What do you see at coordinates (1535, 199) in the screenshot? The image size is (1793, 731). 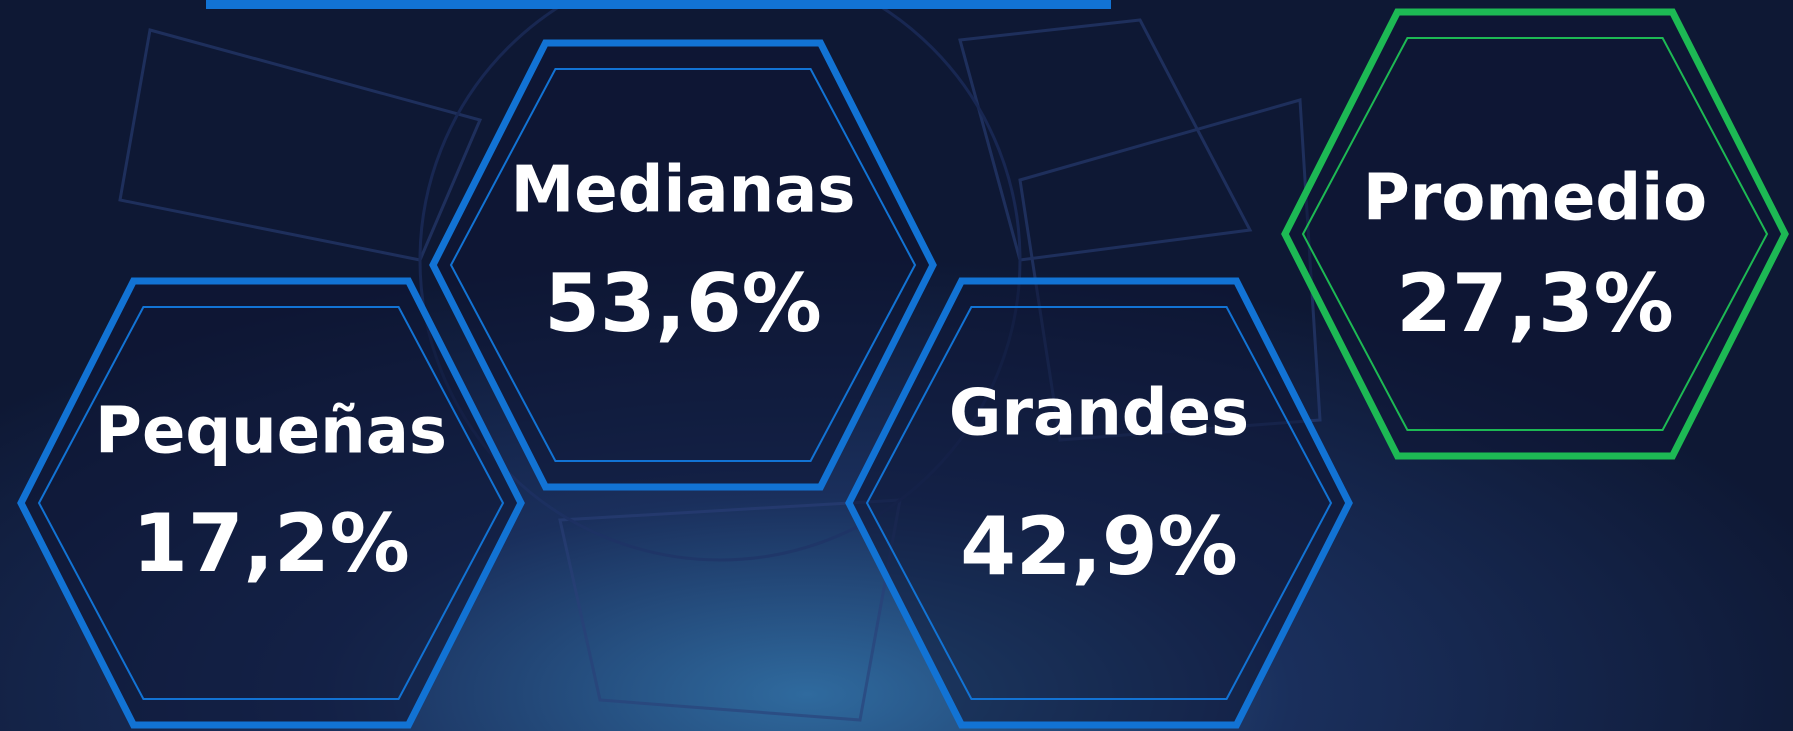 I see `item-label: Promedio` at bounding box center [1535, 199].